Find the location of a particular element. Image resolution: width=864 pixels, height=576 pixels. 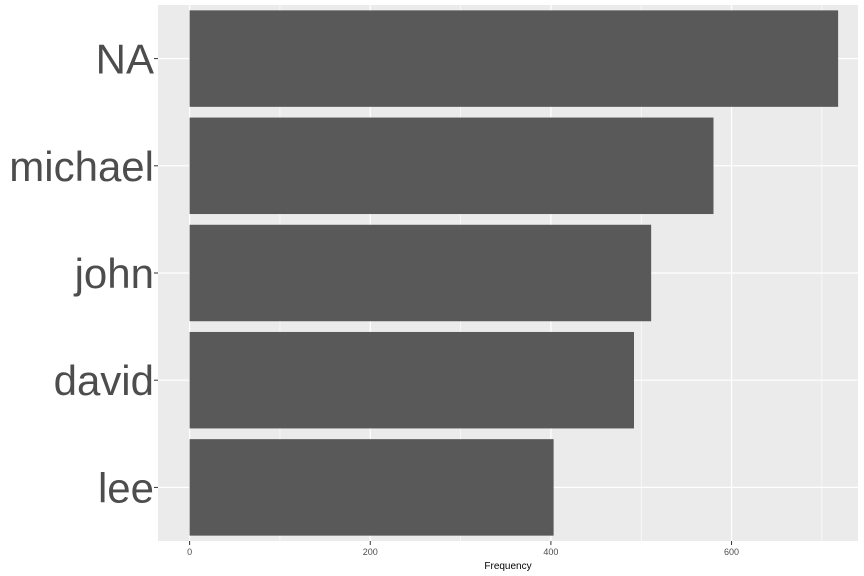

x-axis: 0 200 400 600 is located at coordinates (463, 549).